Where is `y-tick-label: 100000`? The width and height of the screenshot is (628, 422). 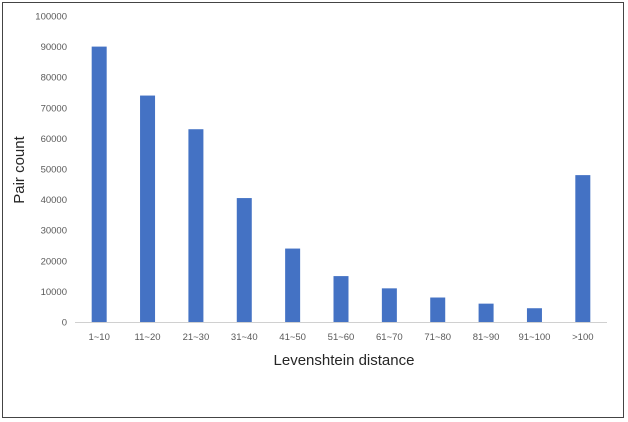 y-tick-label: 100000 is located at coordinates (51, 17).